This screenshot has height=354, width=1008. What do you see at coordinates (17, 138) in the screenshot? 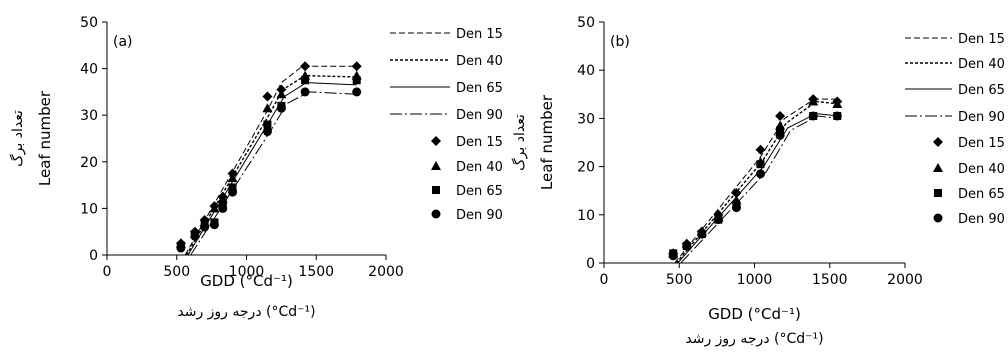
I see `y-axis-title-fa: تعداد برگ` at bounding box center [17, 138].